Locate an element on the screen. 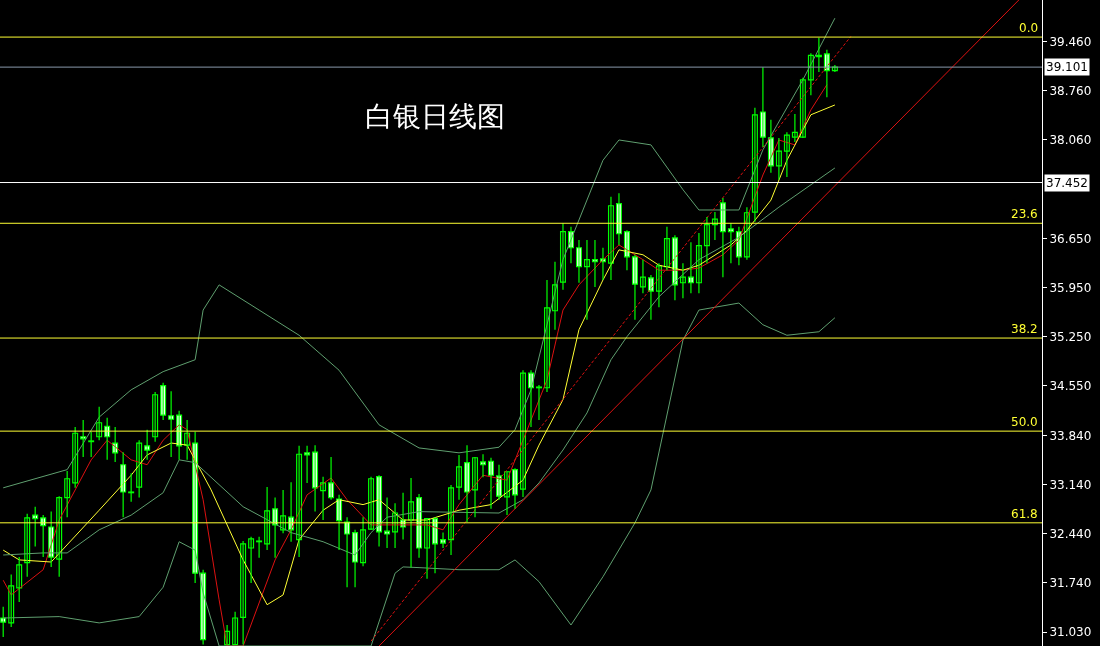  y-tick-label: 39.460 is located at coordinates (1070, 42).